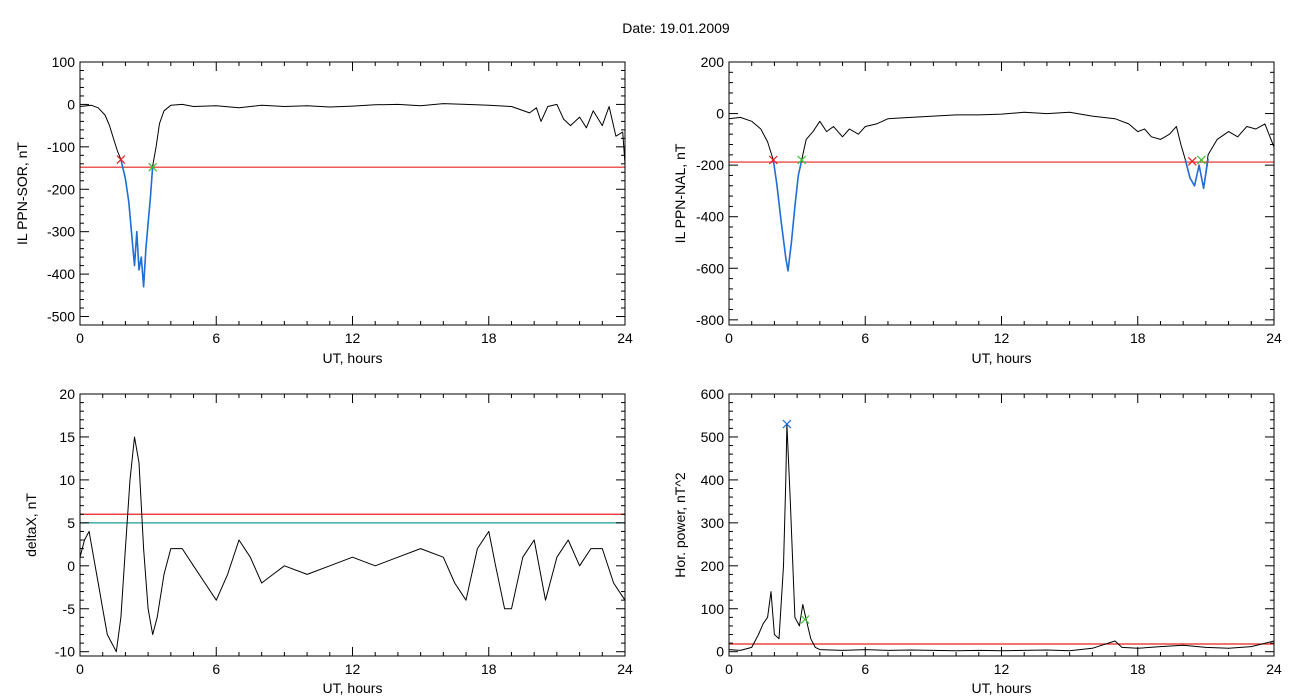  I want to click on y-tick-label: 400, so click(713, 480).